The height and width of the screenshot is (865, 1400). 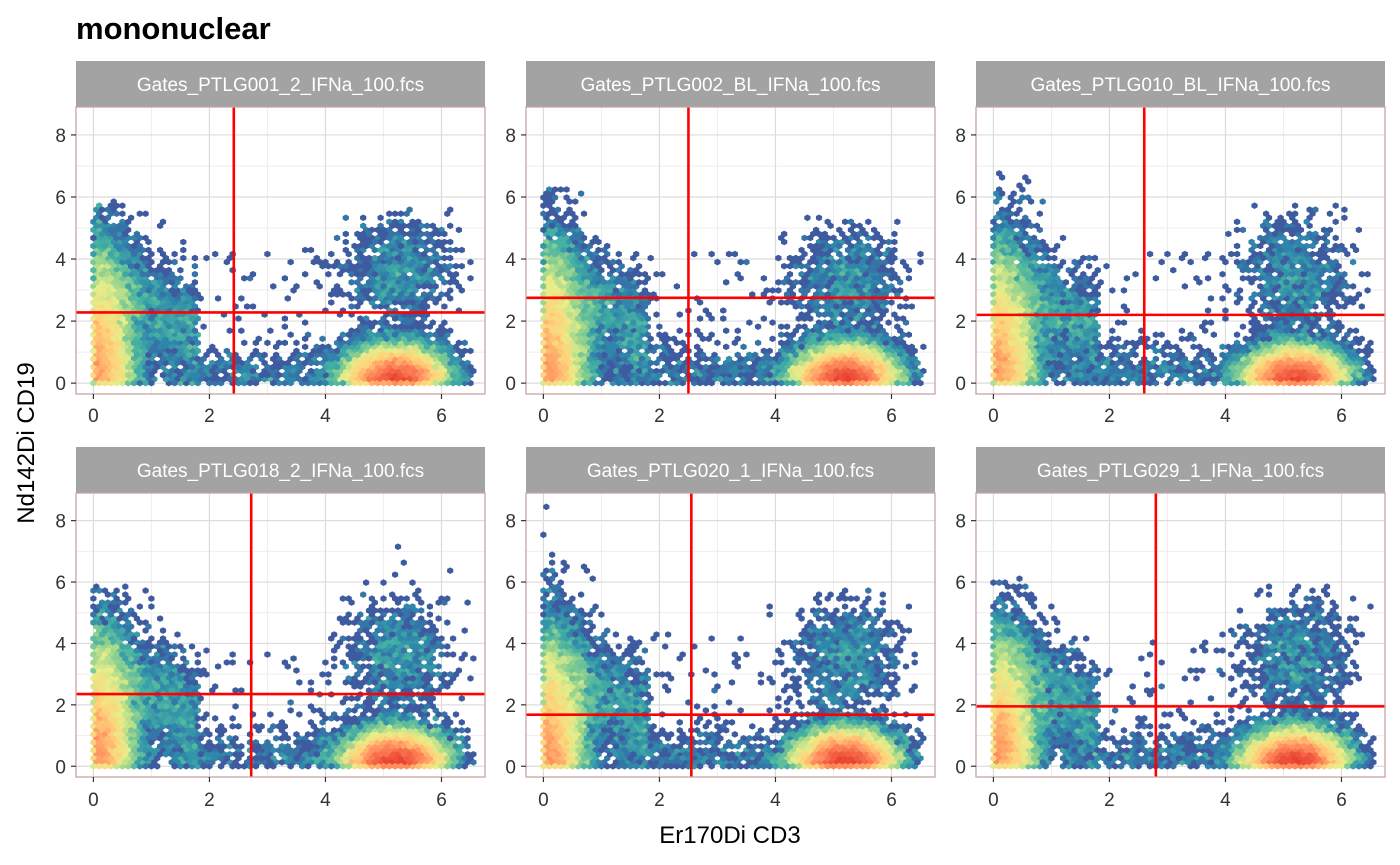 What do you see at coordinates (441, 416) in the screenshot?
I see `x-tick-label: 6` at bounding box center [441, 416].